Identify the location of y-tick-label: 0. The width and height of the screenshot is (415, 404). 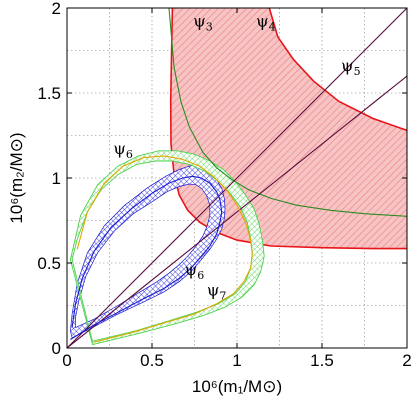
(56, 348).